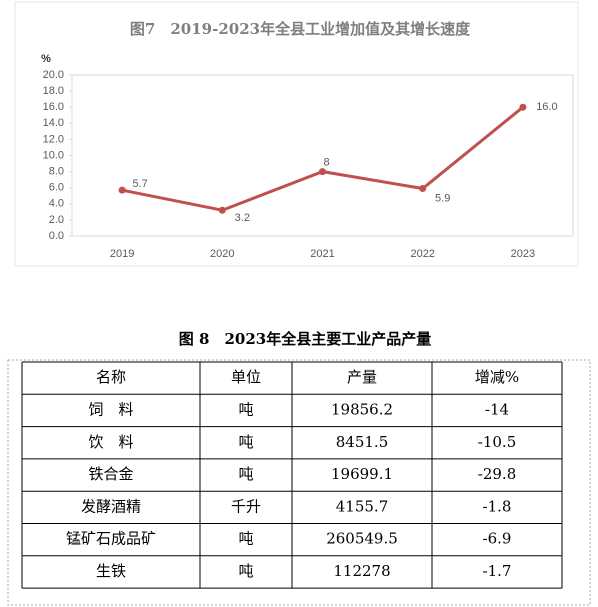  I want to click on table-cell: -14, so click(497, 409).